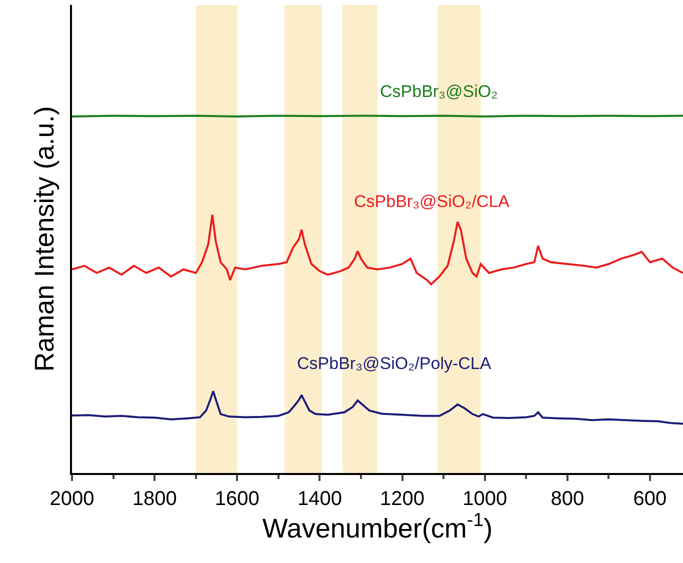 The image size is (683, 563). Describe the element at coordinates (45, 239) in the screenshot. I see `y-axis-title: Raman Intensity (a.u.)` at that location.